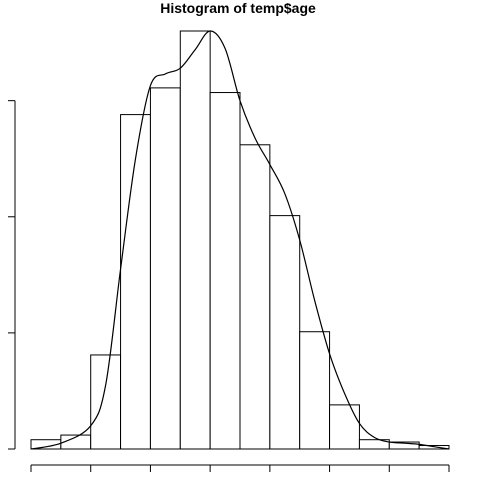  Describe the element at coordinates (240, 468) in the screenshot. I see `x-axis` at that location.